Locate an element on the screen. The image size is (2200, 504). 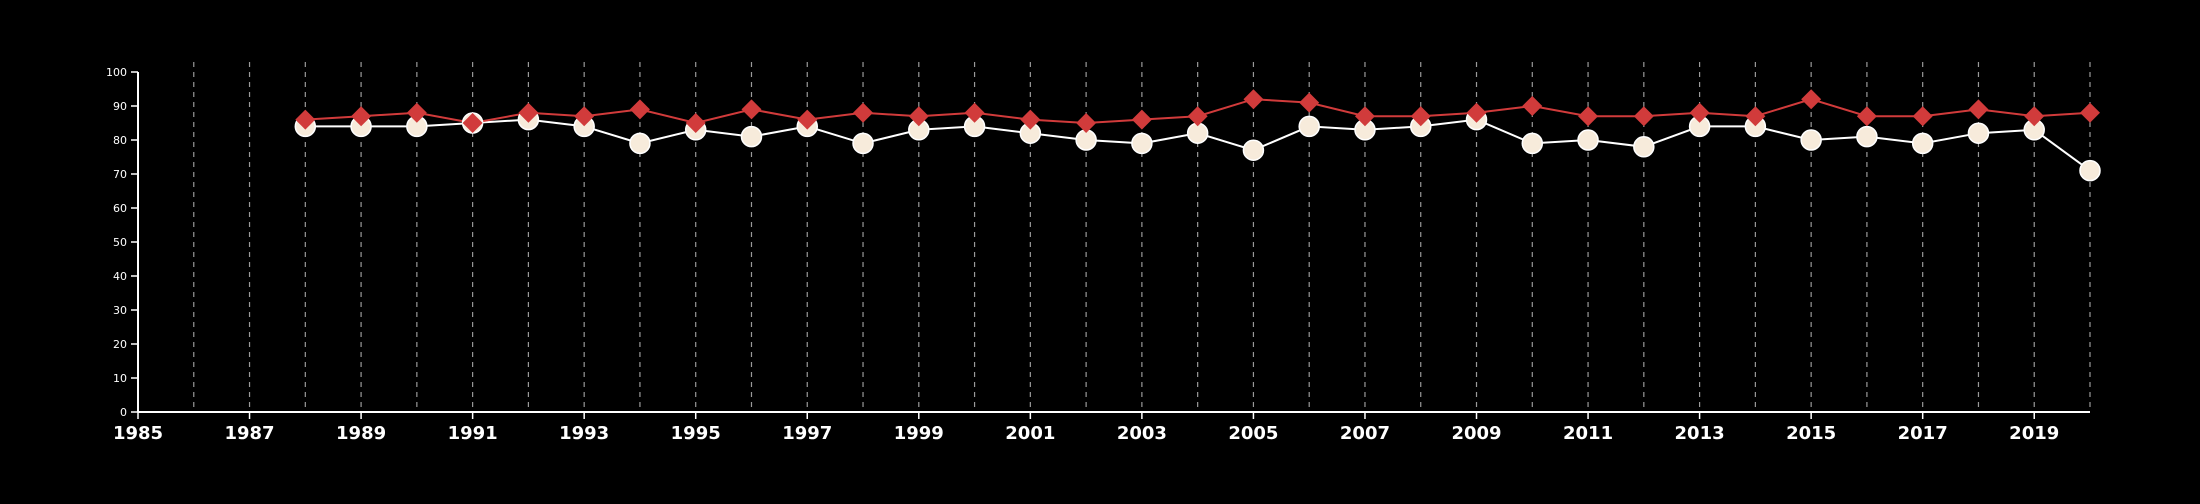
x-tick-label-1993: 1993 is located at coordinates (584, 433).